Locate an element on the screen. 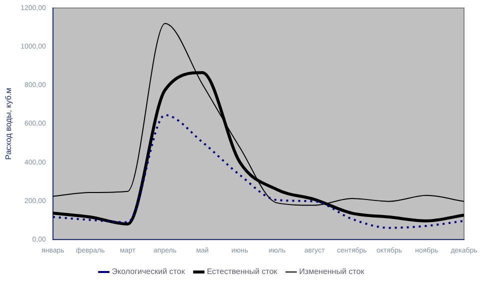 The height and width of the screenshot is (286, 488). legend-label: Естественный сток is located at coordinates (242, 271).